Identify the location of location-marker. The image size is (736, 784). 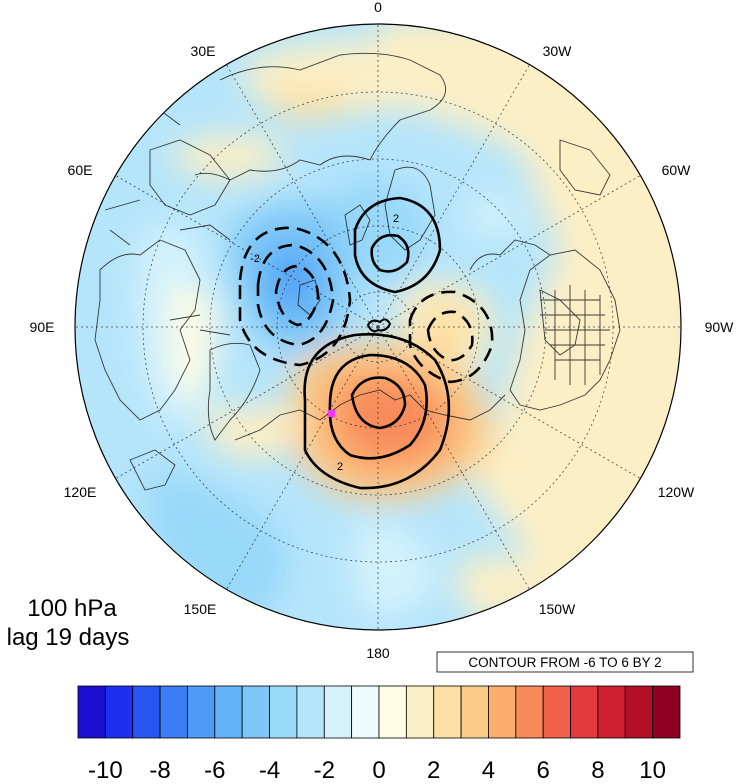
(331, 413).